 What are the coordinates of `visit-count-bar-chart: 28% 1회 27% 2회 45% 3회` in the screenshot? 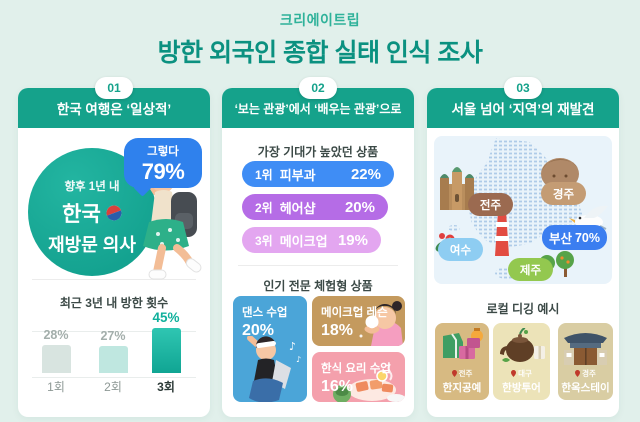 It's located at (114, 356).